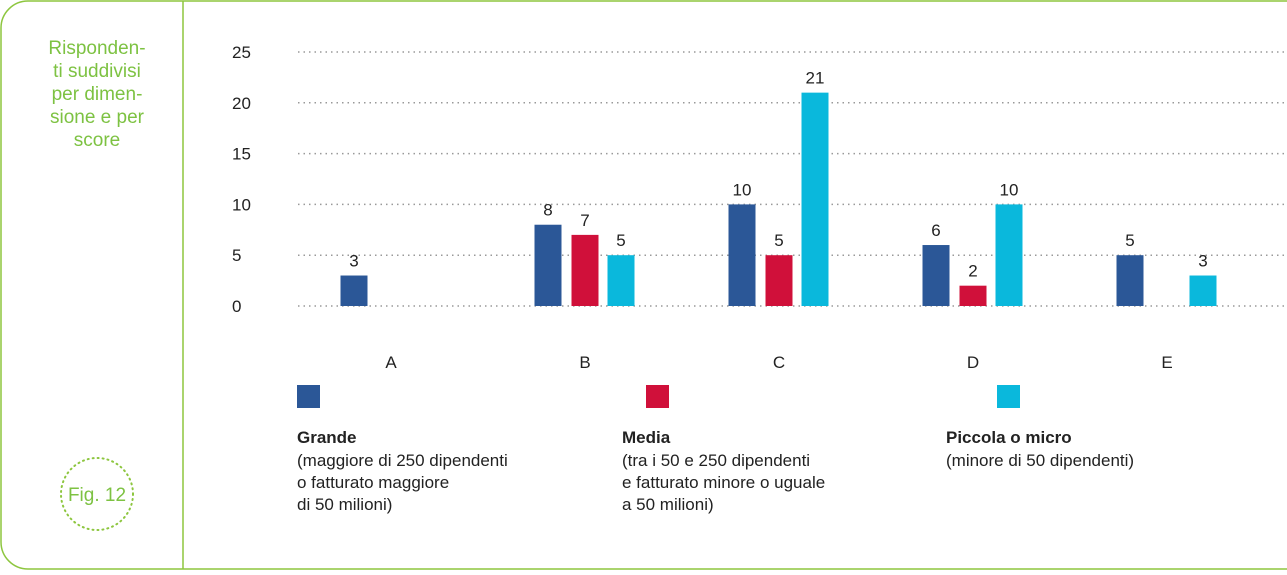  Describe the element at coordinates (96, 48) in the screenshot. I see `side-caption: Risponden-` at that location.